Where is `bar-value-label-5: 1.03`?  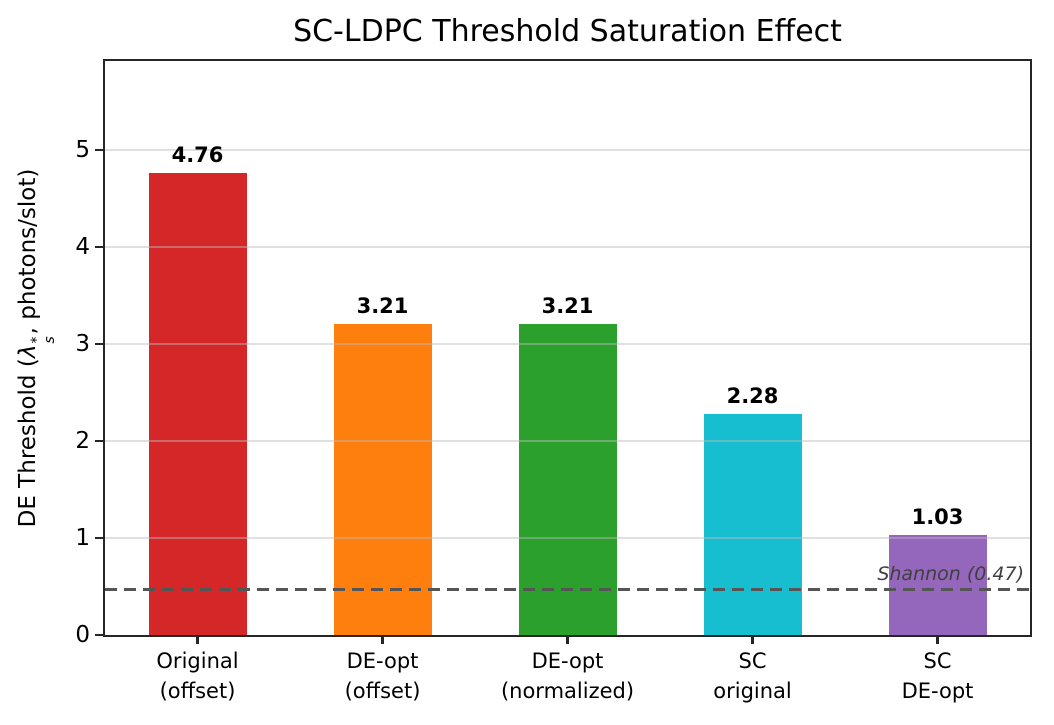
bar-value-label-5: 1.03 is located at coordinates (937, 517).